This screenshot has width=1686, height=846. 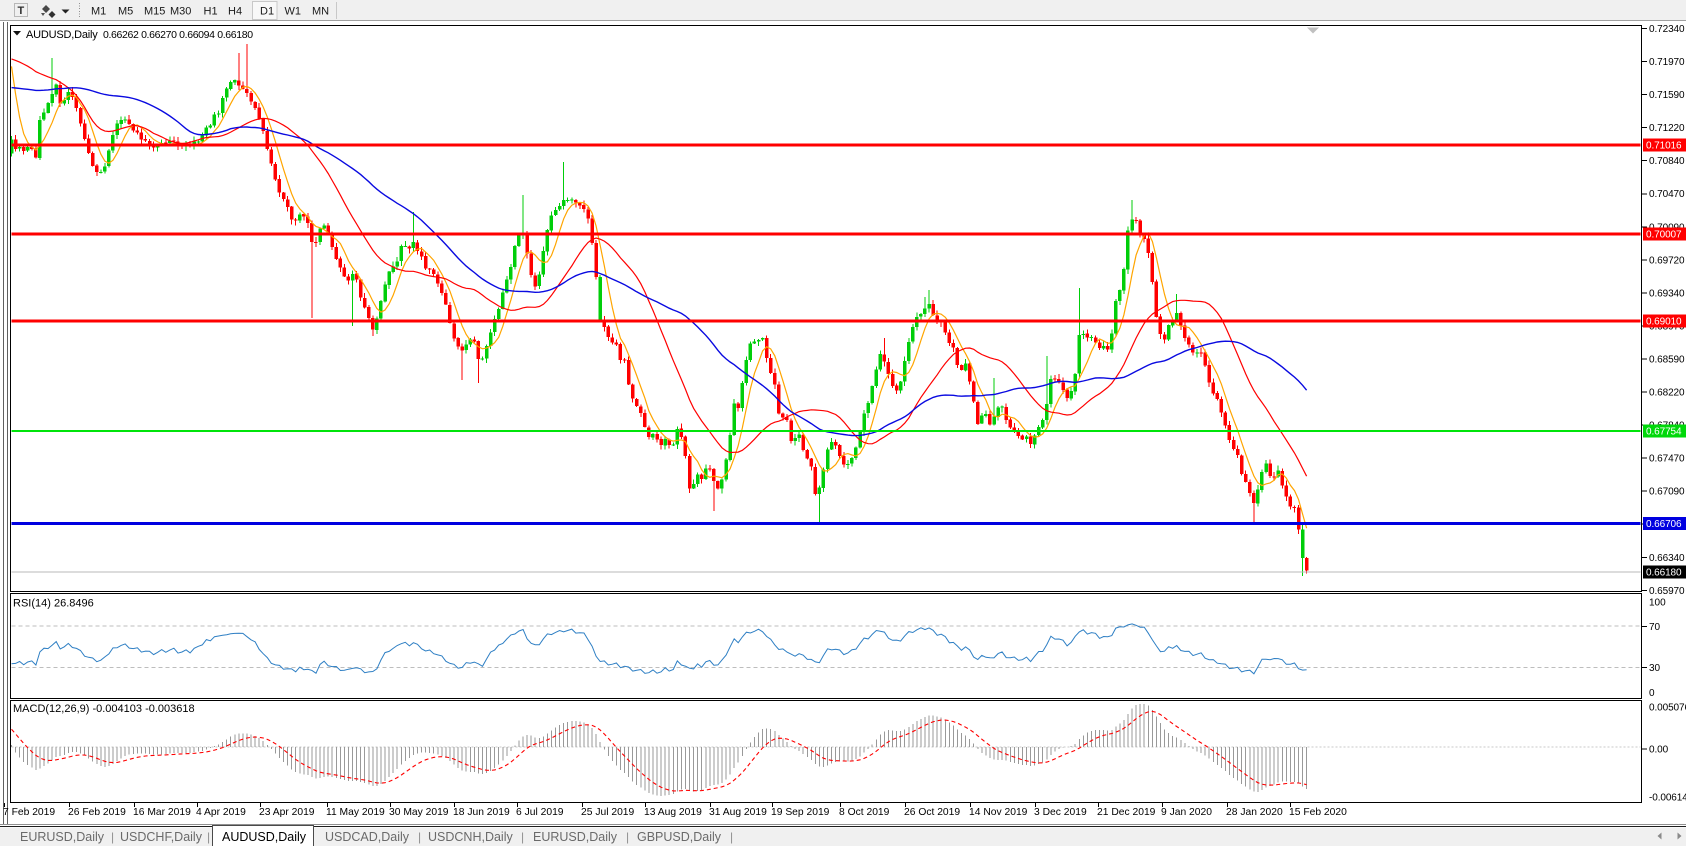 What do you see at coordinates (162, 812) in the screenshot?
I see `svg-text: 16 Mar 2019` at bounding box center [162, 812].